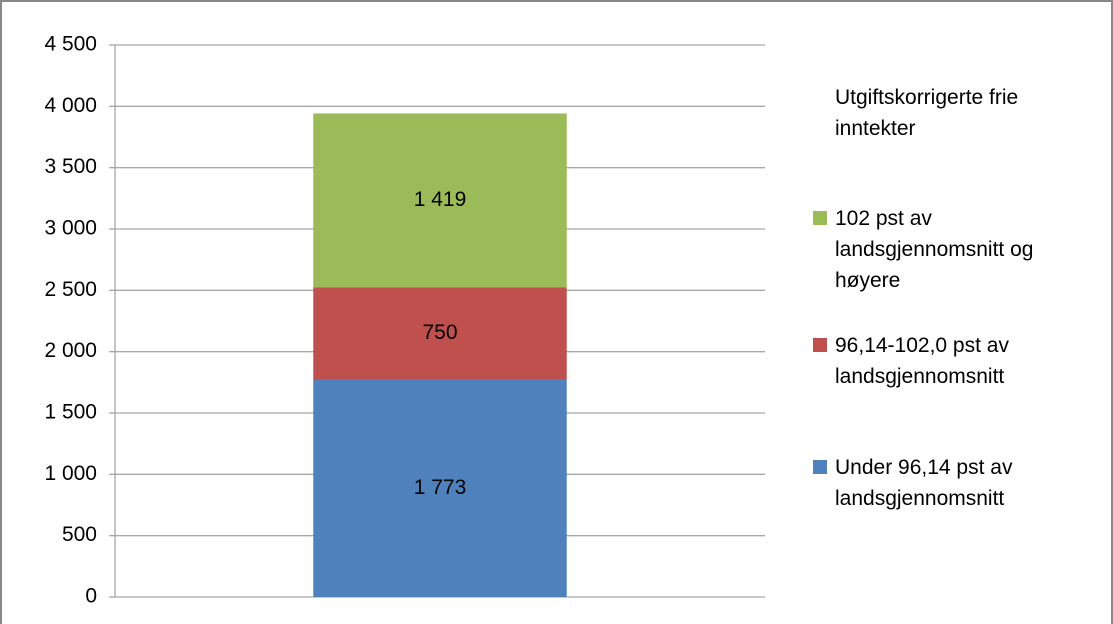 The height and width of the screenshot is (624, 1113). What do you see at coordinates (70, 412) in the screenshot?
I see `y-tick-label: 1 500` at bounding box center [70, 412].